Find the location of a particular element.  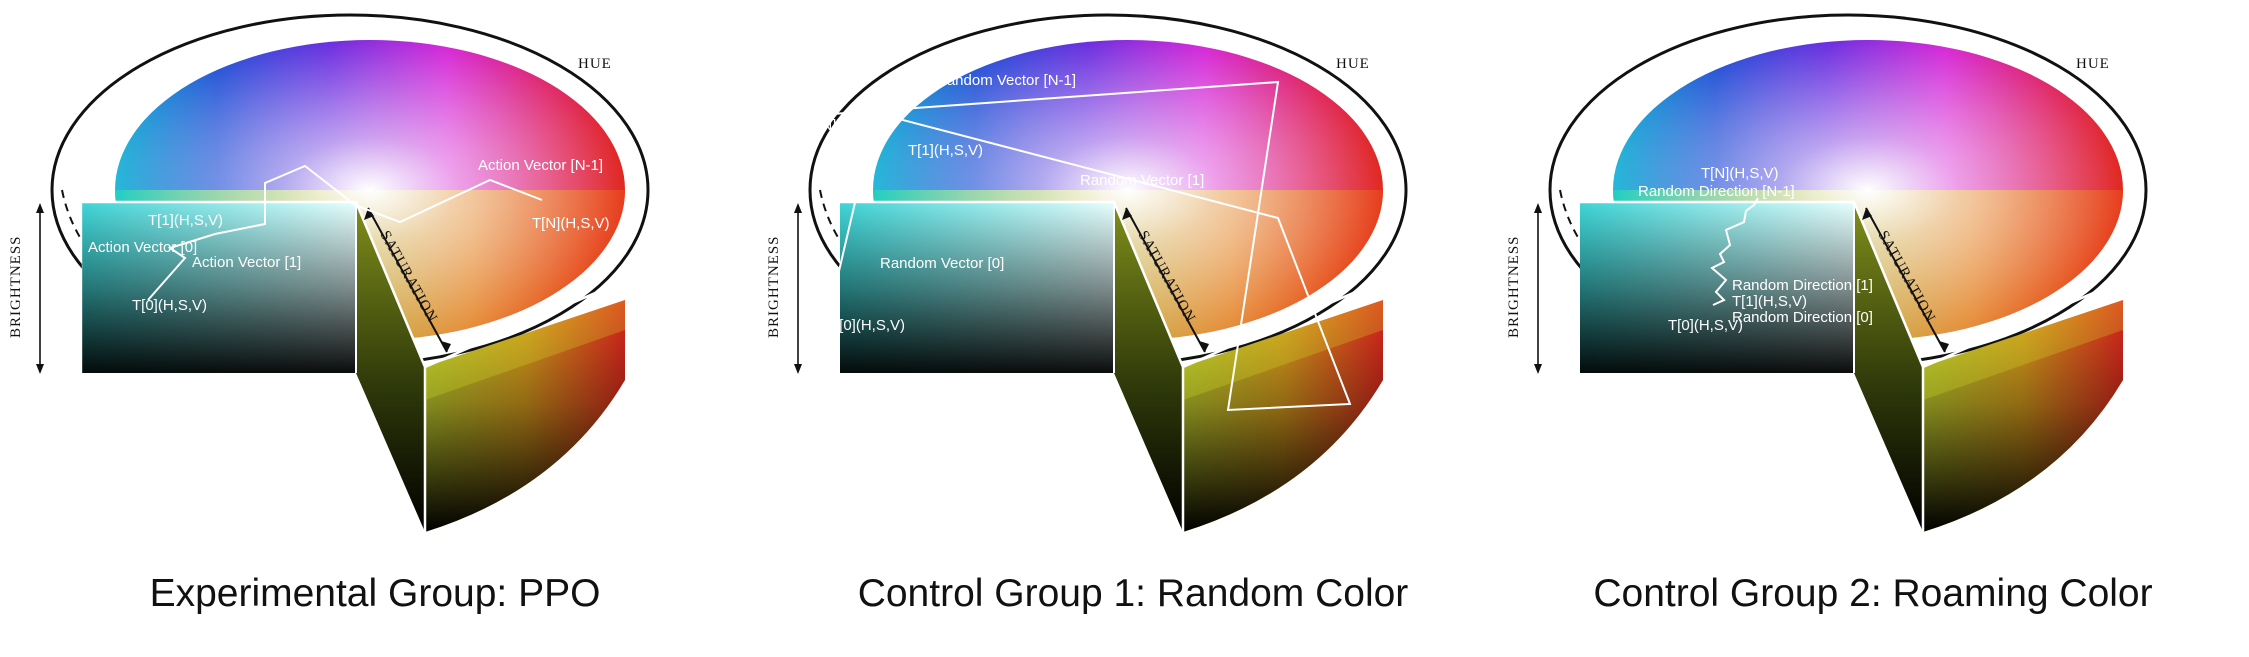

label-action-vector-0: Action Vector [0] is located at coordinates (142, 247).